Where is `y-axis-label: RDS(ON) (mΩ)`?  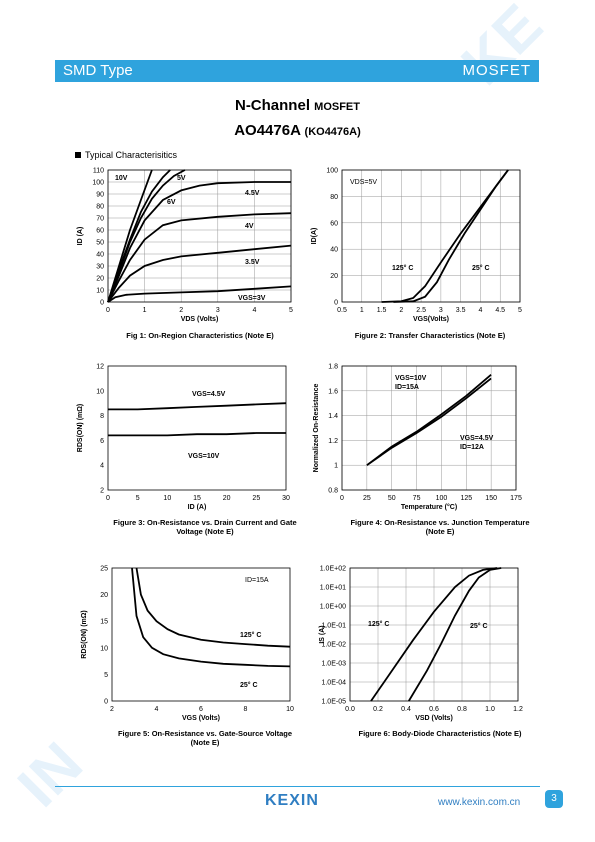
y-axis-label: RDS(ON) (mΩ) is located at coordinates (84, 634).